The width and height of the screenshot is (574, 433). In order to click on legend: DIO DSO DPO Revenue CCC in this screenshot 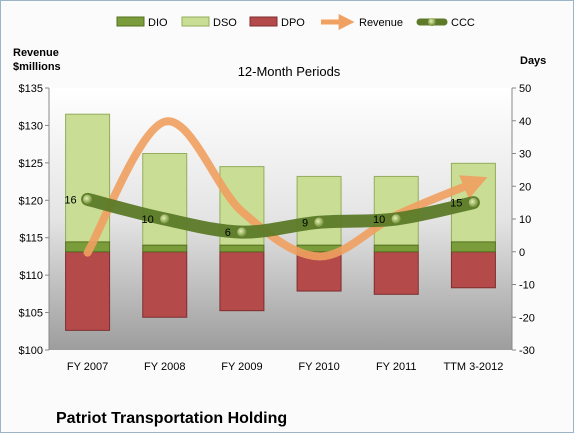, I will do `click(295, 22)`.